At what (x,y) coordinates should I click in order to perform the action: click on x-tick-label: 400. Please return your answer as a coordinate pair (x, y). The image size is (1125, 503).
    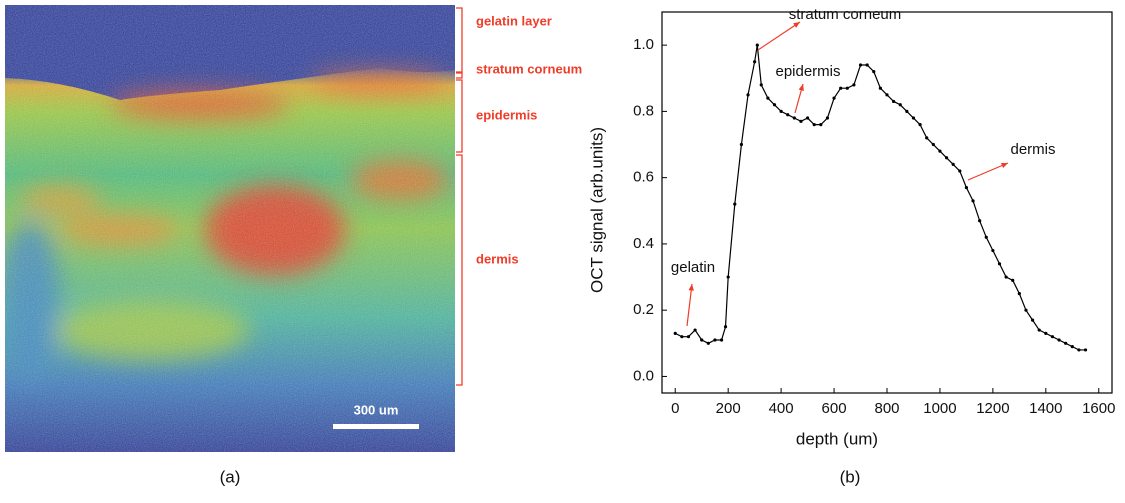
    Looking at the image, I should click on (781, 408).